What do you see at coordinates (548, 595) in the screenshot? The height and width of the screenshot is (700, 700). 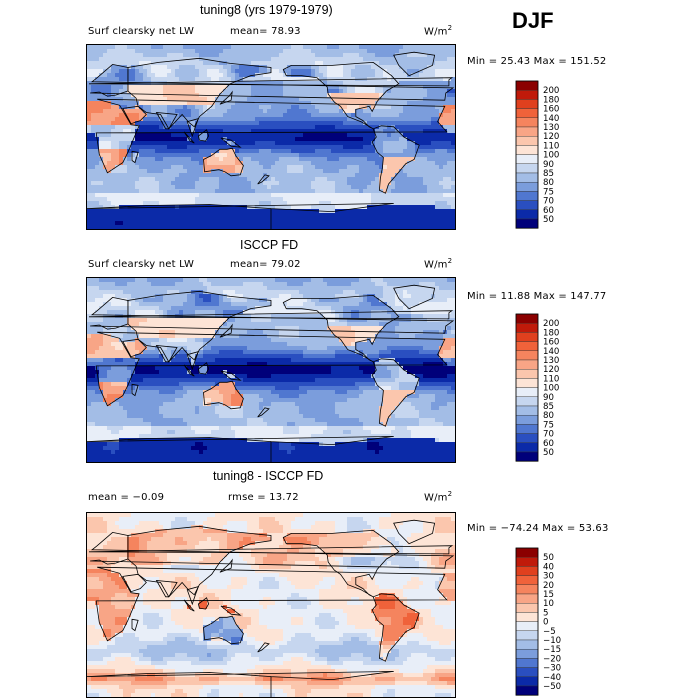 I see `colorbar-tick-label: 15` at bounding box center [548, 595].